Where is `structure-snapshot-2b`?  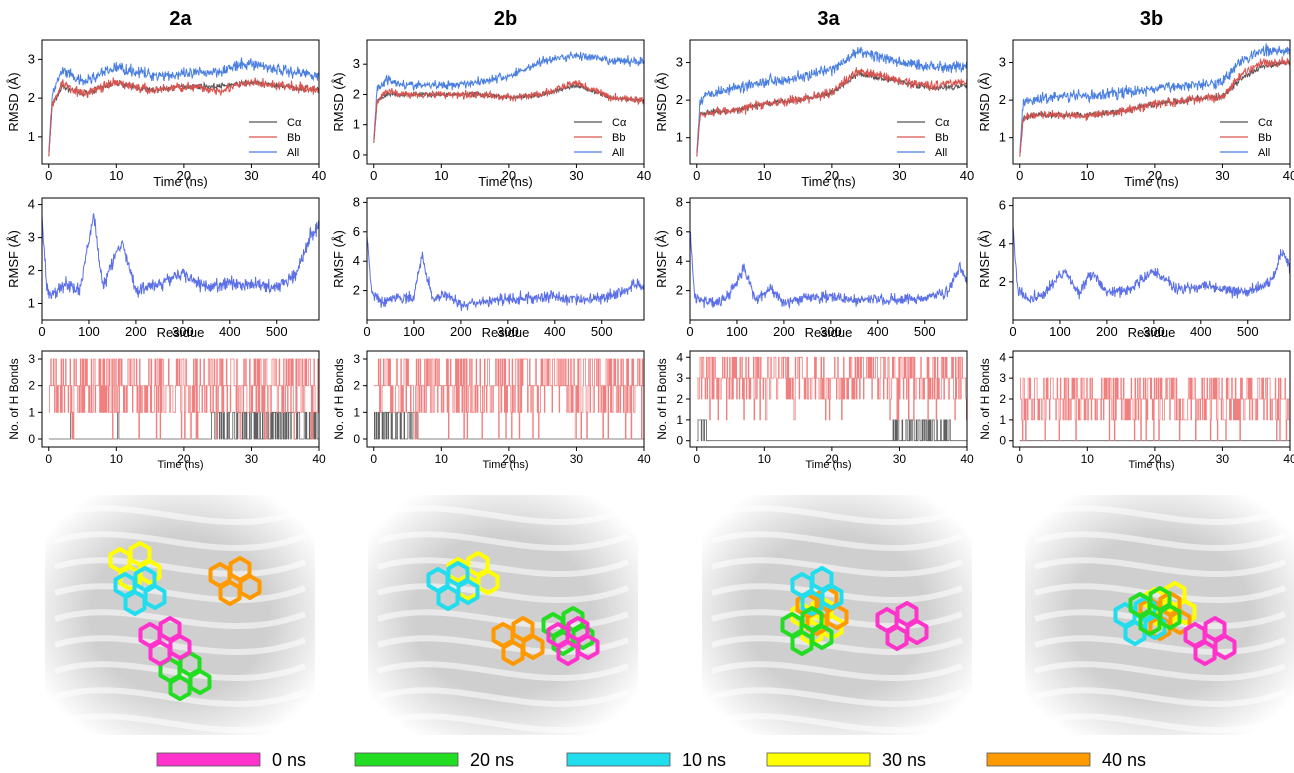
structure-snapshot-2b is located at coordinates (503, 615).